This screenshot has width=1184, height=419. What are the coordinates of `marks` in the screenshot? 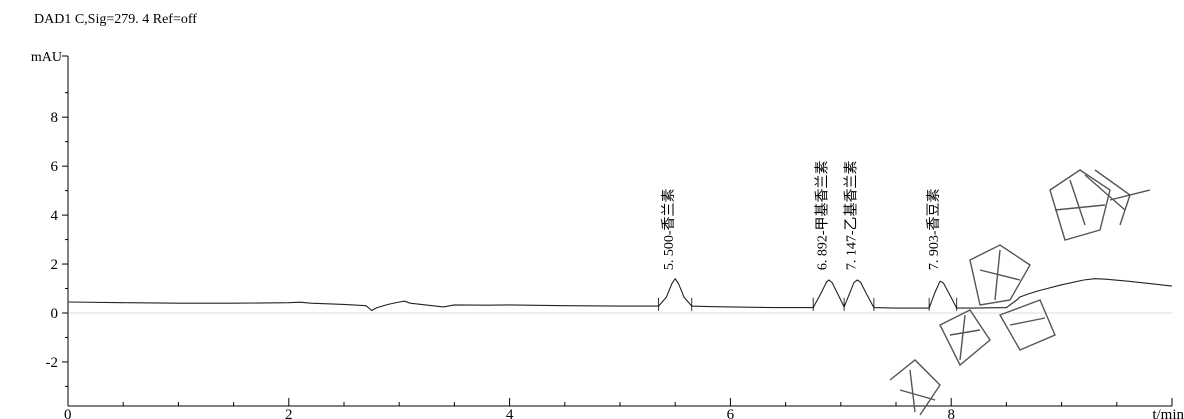 It's located at (620, 295).